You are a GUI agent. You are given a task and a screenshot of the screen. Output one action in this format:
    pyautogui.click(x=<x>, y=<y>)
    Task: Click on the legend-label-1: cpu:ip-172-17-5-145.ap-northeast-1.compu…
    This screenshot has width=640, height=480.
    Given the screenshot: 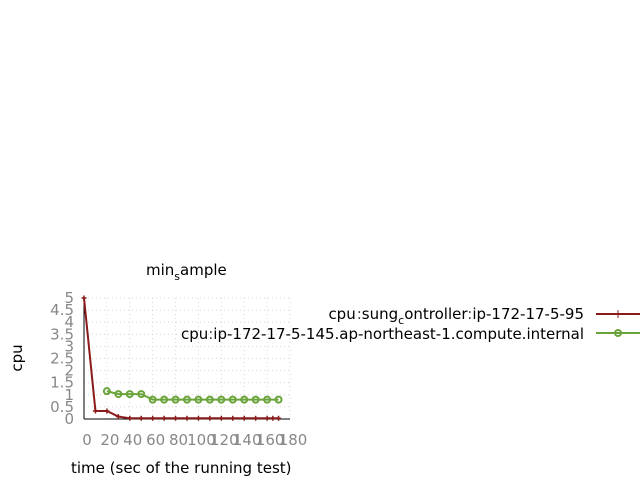 What is the action you would take?
    pyautogui.click(x=382, y=334)
    